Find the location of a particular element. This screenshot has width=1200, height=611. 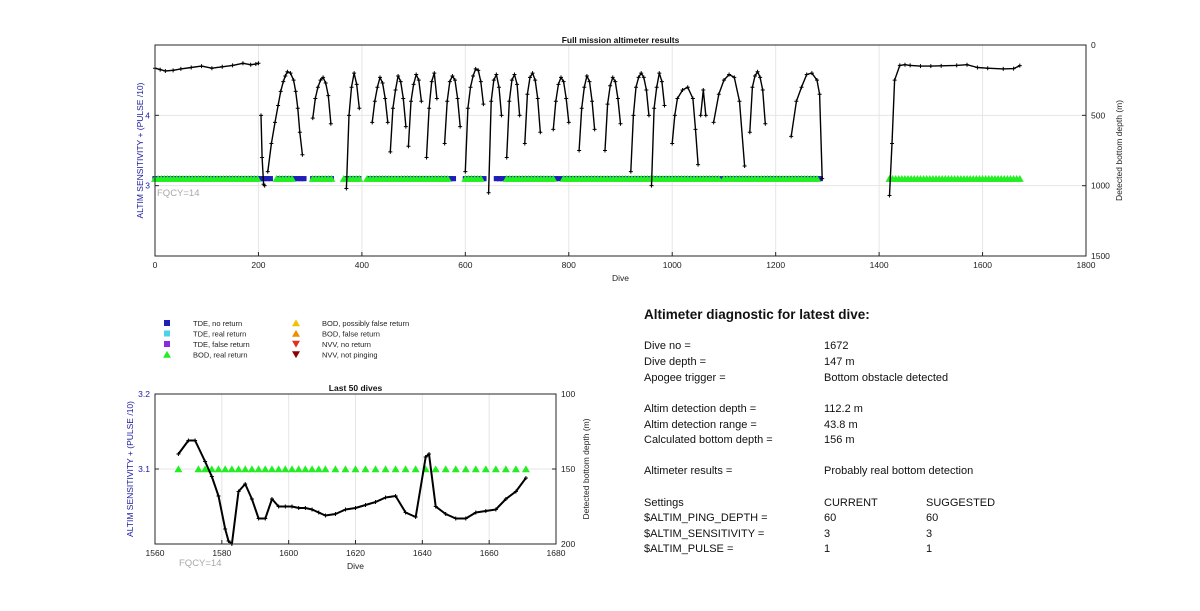

y2-tick-label: 1000 is located at coordinates (1100, 186).